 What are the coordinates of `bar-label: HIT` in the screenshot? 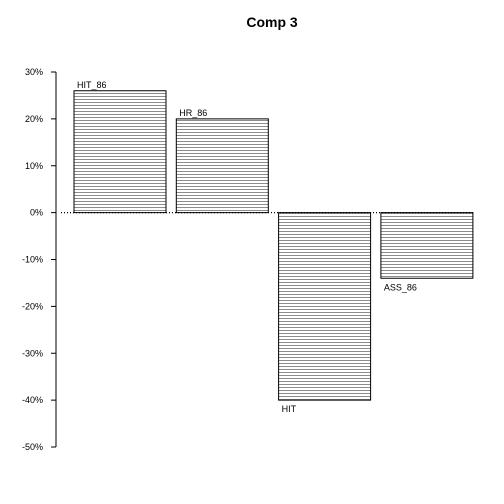 It's located at (289, 409).